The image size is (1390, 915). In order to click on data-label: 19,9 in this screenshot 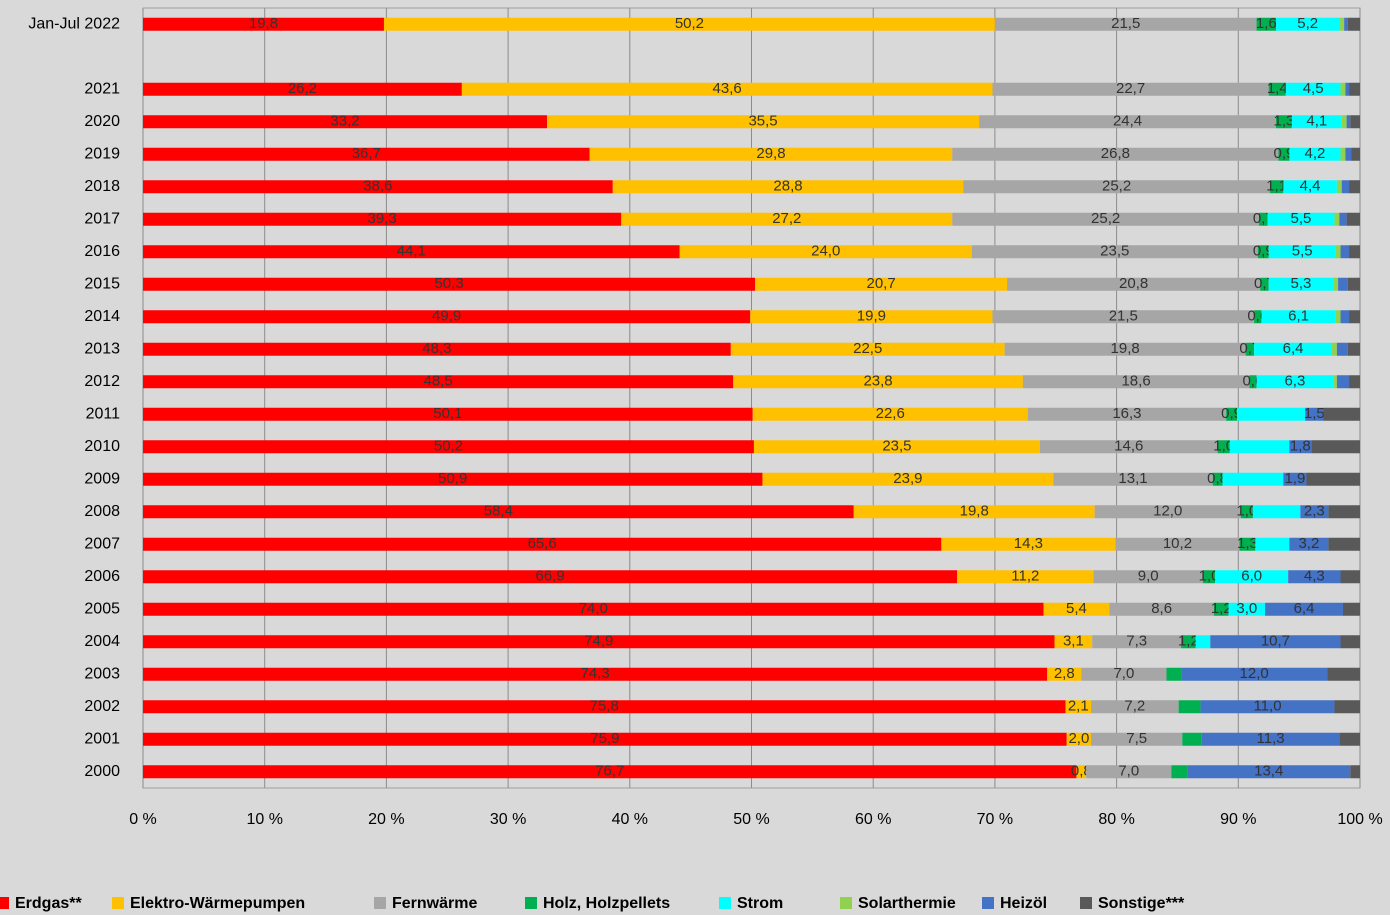, I will do `click(871, 316)`.